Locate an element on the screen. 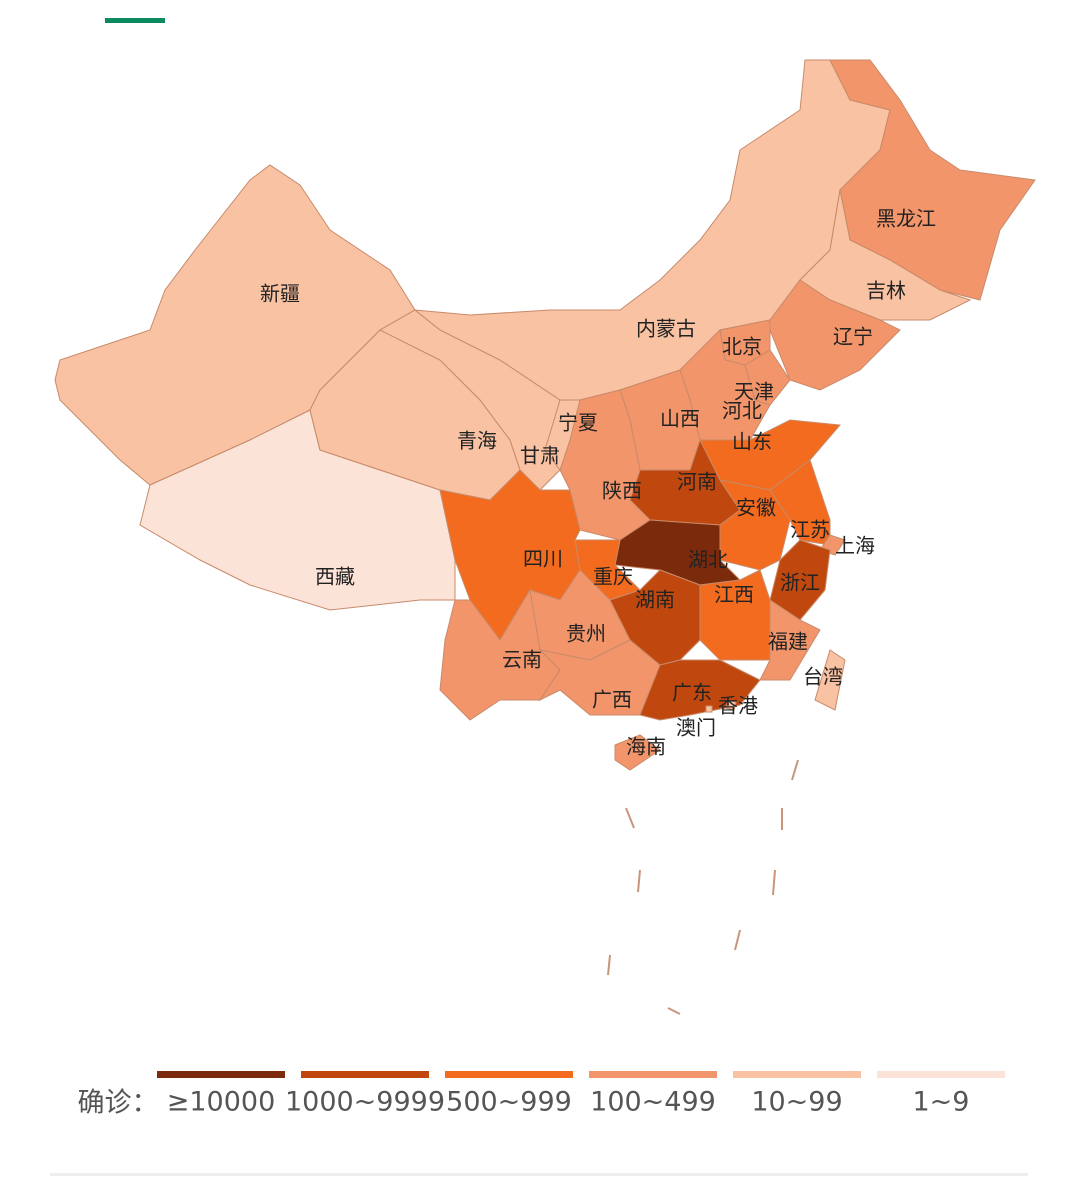  tab-indicator is located at coordinates (135, 20).